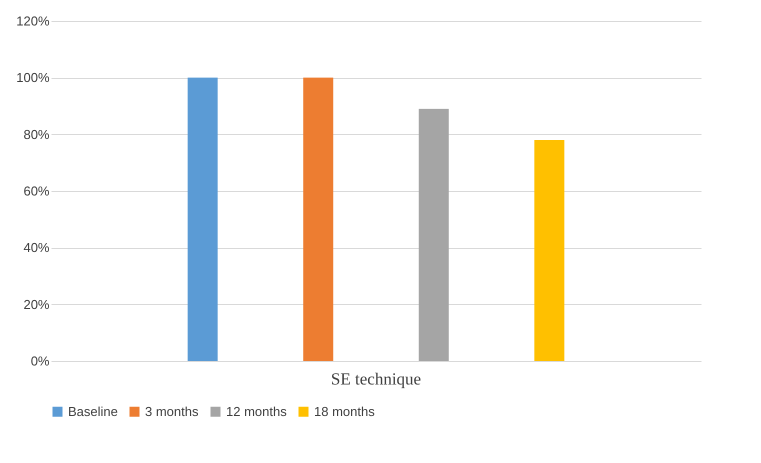 This screenshot has height=463, width=761. What do you see at coordinates (36, 134) in the screenshot?
I see `y-tick-label: 80%` at bounding box center [36, 134].